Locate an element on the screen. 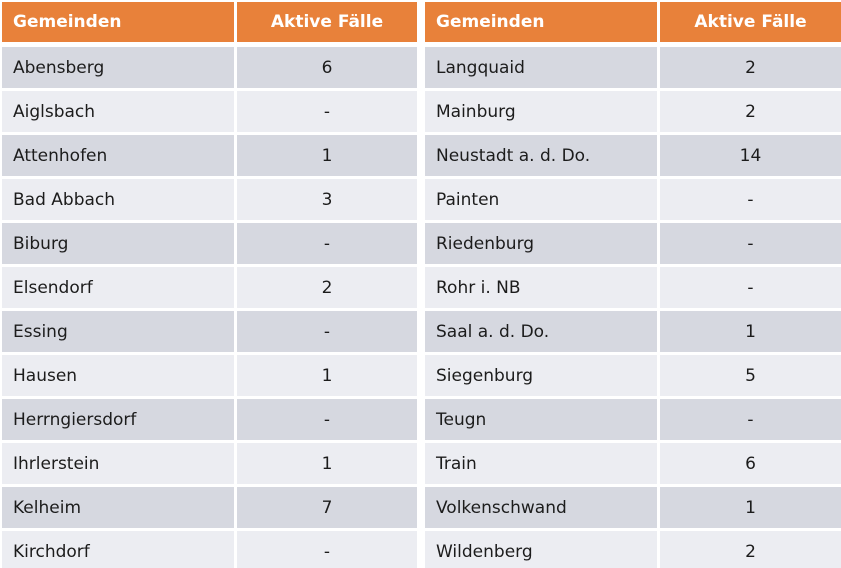 Image resolution: width=841 pixels, height=568 pixels. gemeinde-cell: Train is located at coordinates (541, 463).